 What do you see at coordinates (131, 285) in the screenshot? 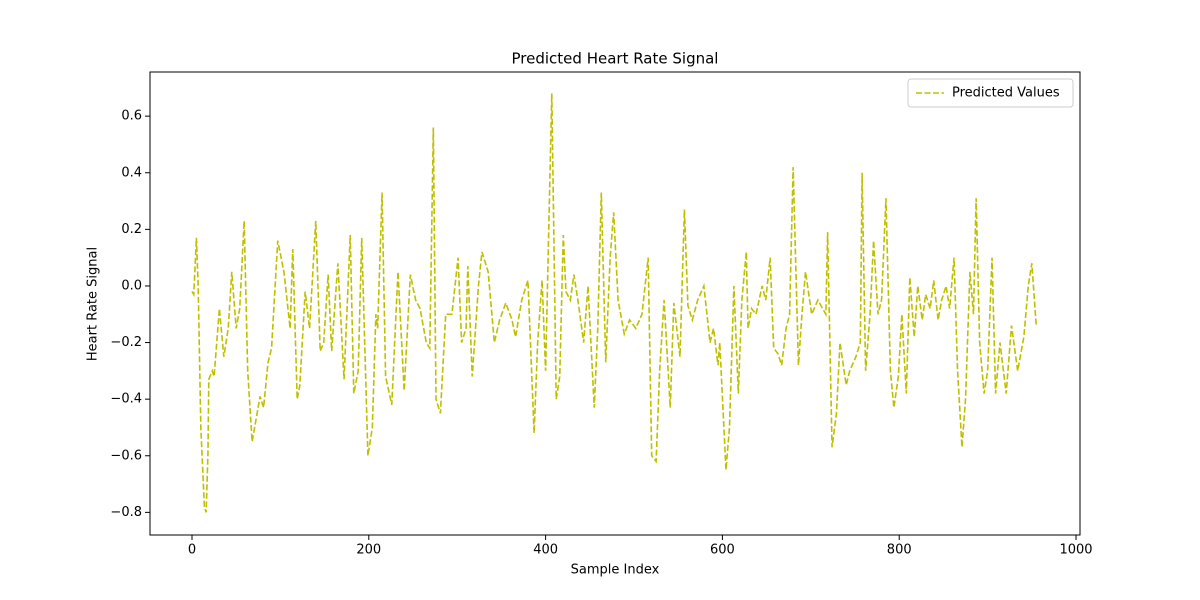
I see `y-tick-label: 0.0` at bounding box center [131, 285].